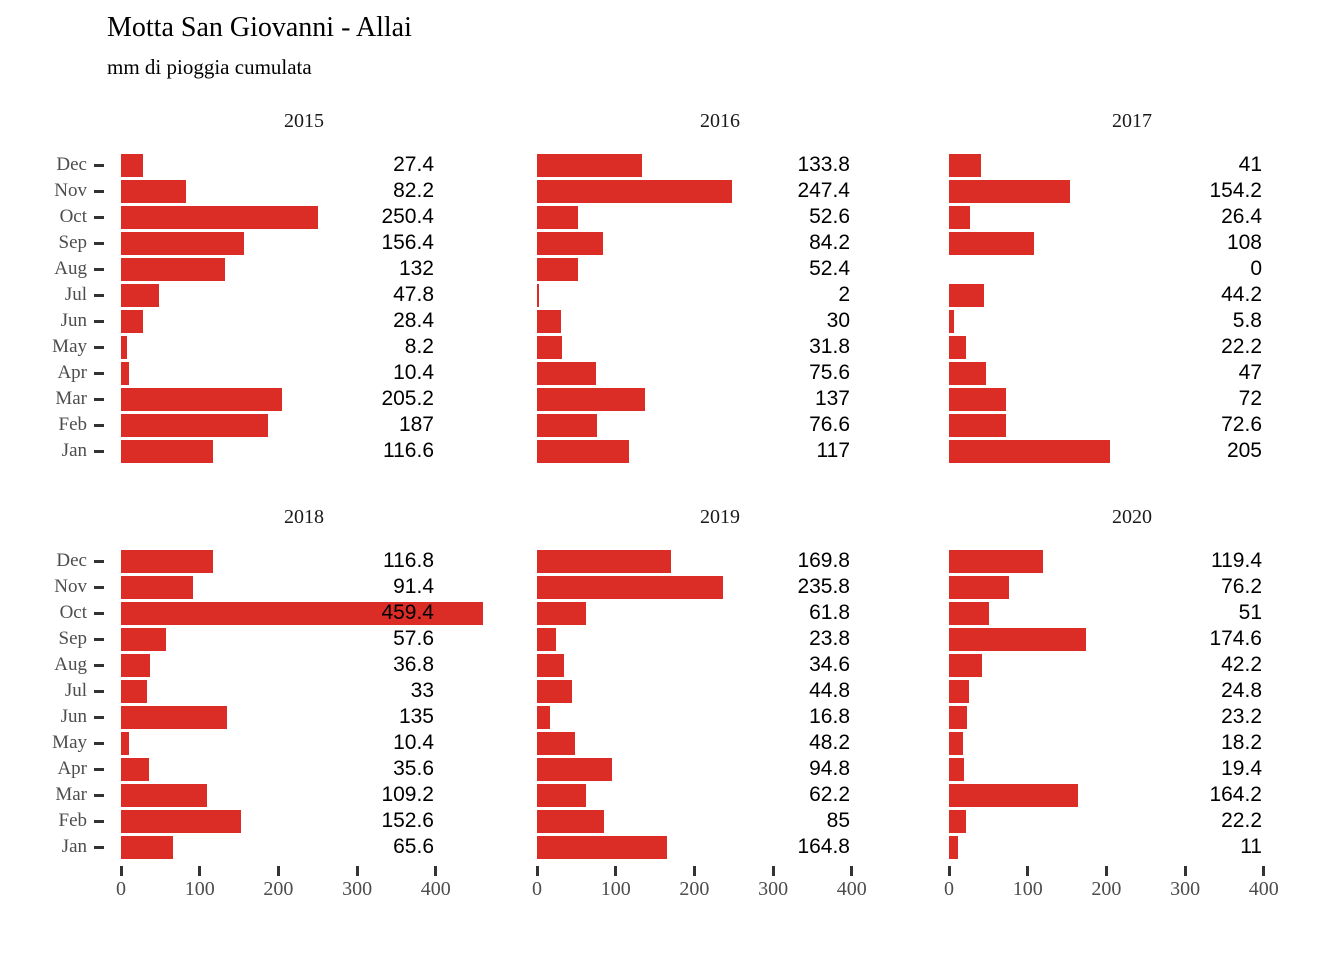 The width and height of the screenshot is (1344, 960). I want to click on value-label: 156.4, so click(407, 242).